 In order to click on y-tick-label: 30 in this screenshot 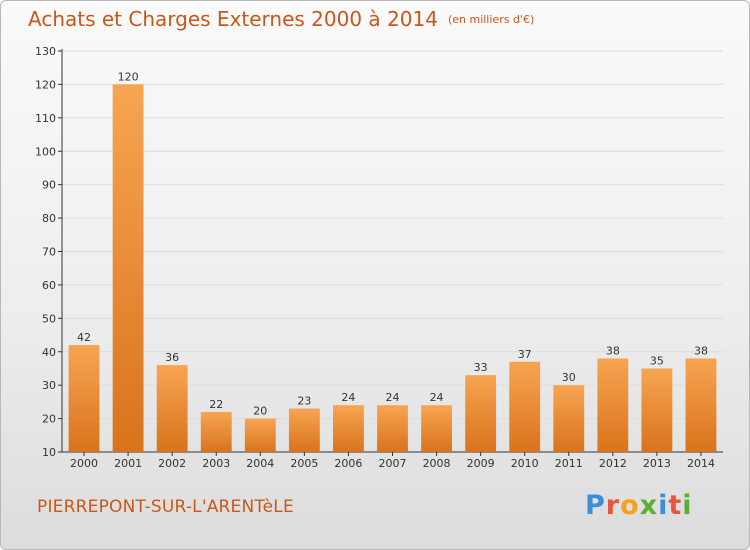, I will do `click(49, 385)`.